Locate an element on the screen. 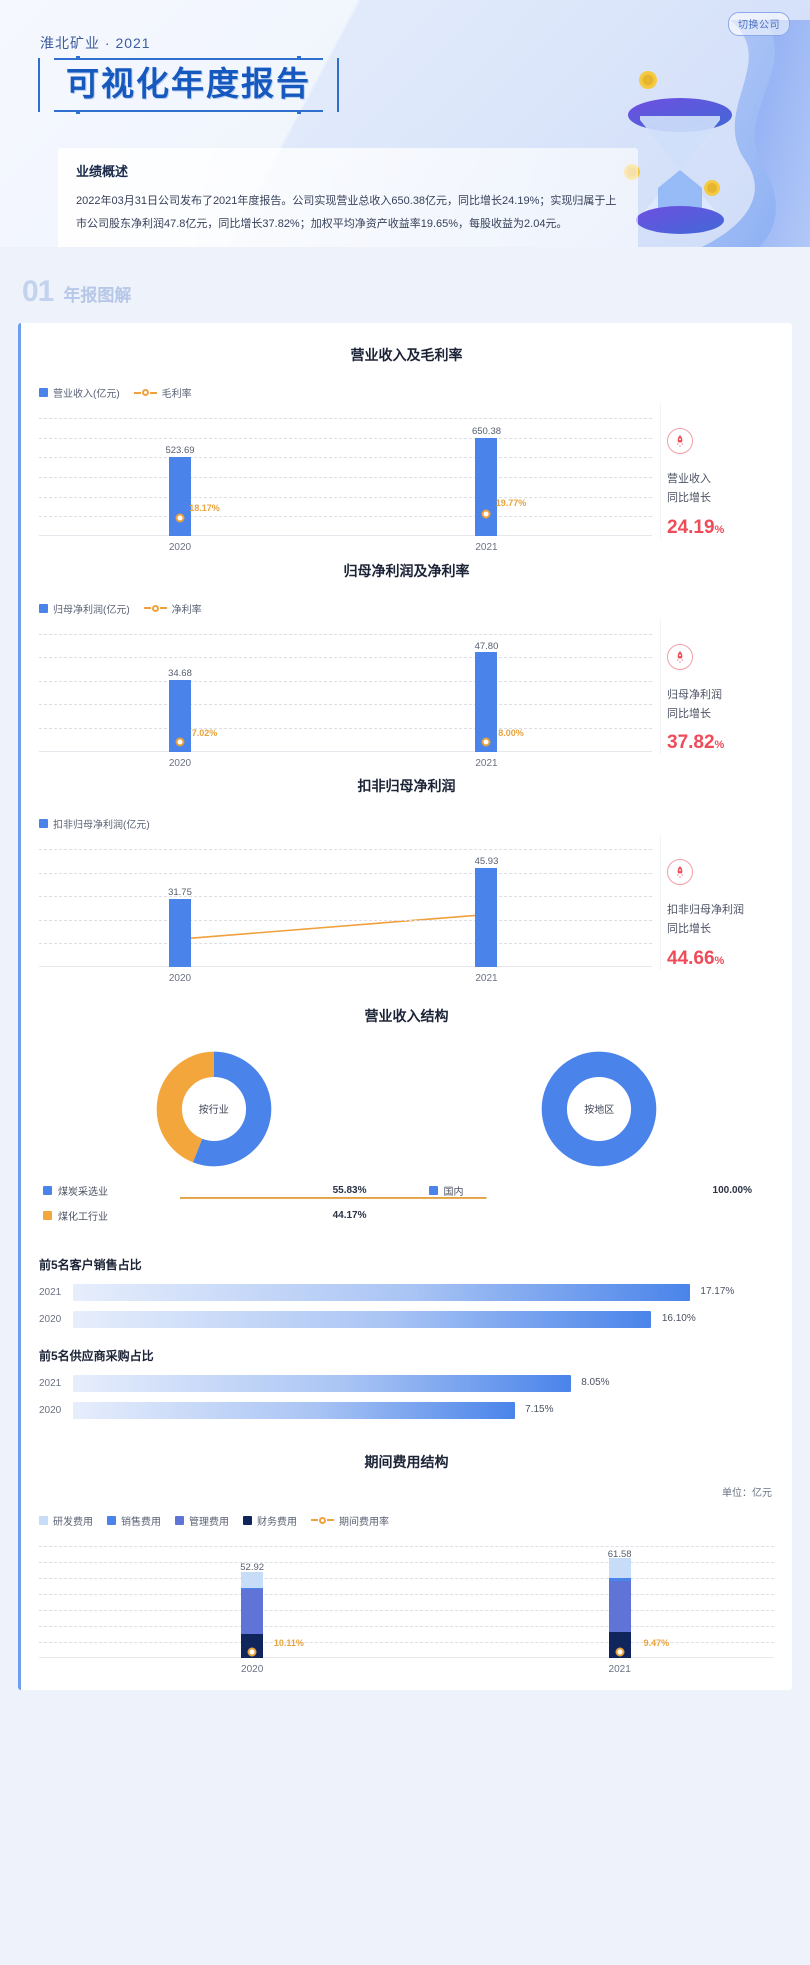 The width and height of the screenshot is (810, 1965). legend-item: 研发费用 is located at coordinates (66, 1520).